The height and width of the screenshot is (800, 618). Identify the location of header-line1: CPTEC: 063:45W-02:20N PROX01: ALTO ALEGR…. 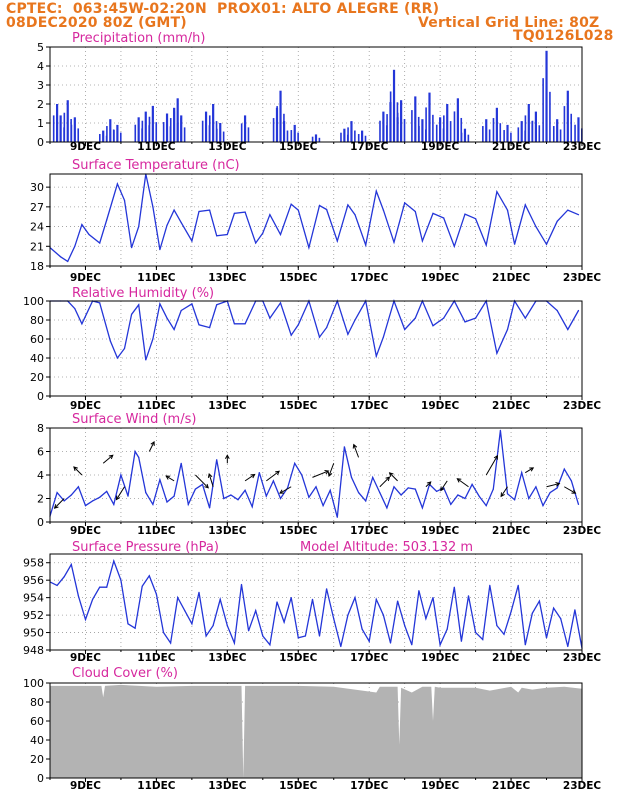
(223, 9).